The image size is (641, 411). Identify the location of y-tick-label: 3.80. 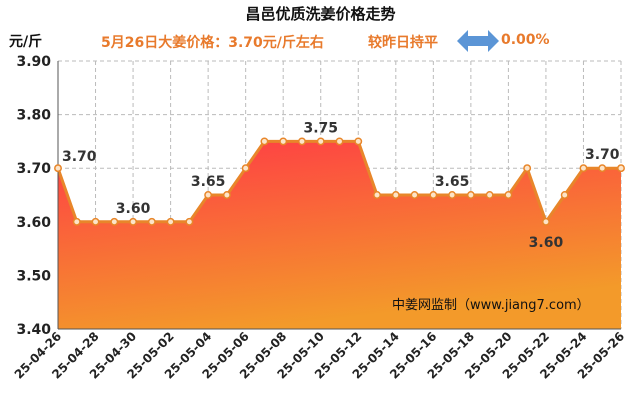
(33, 116).